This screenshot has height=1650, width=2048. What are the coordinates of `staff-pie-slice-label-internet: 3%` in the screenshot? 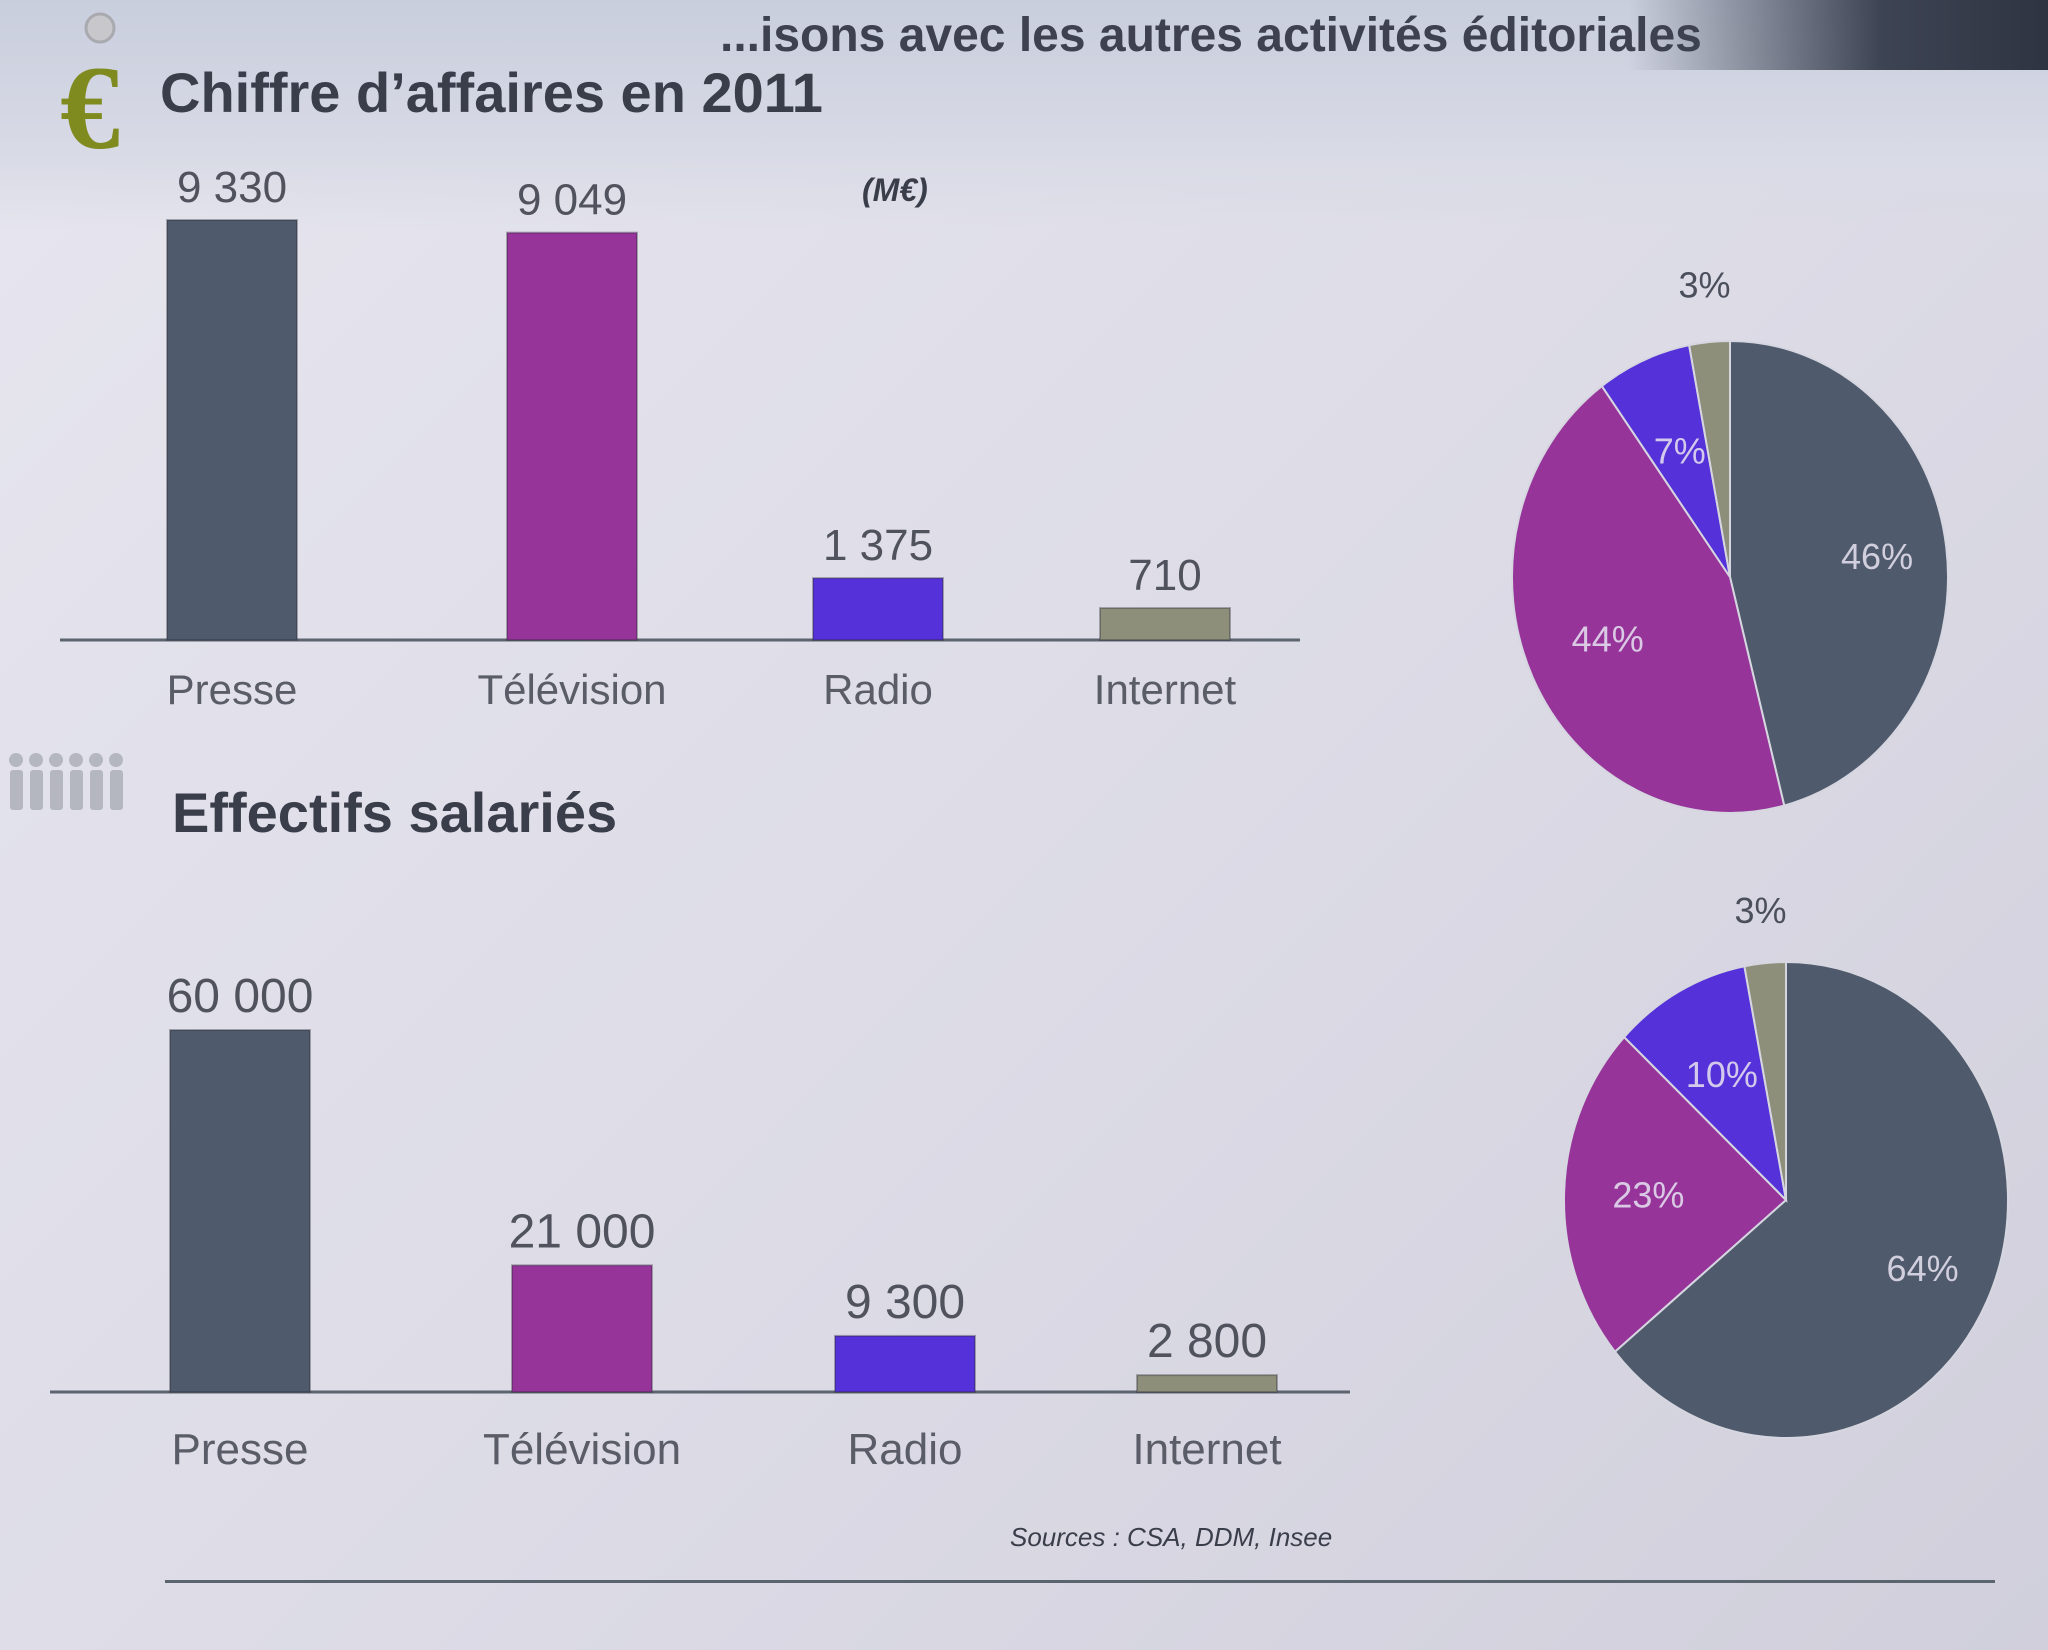 It's located at (1760, 910).